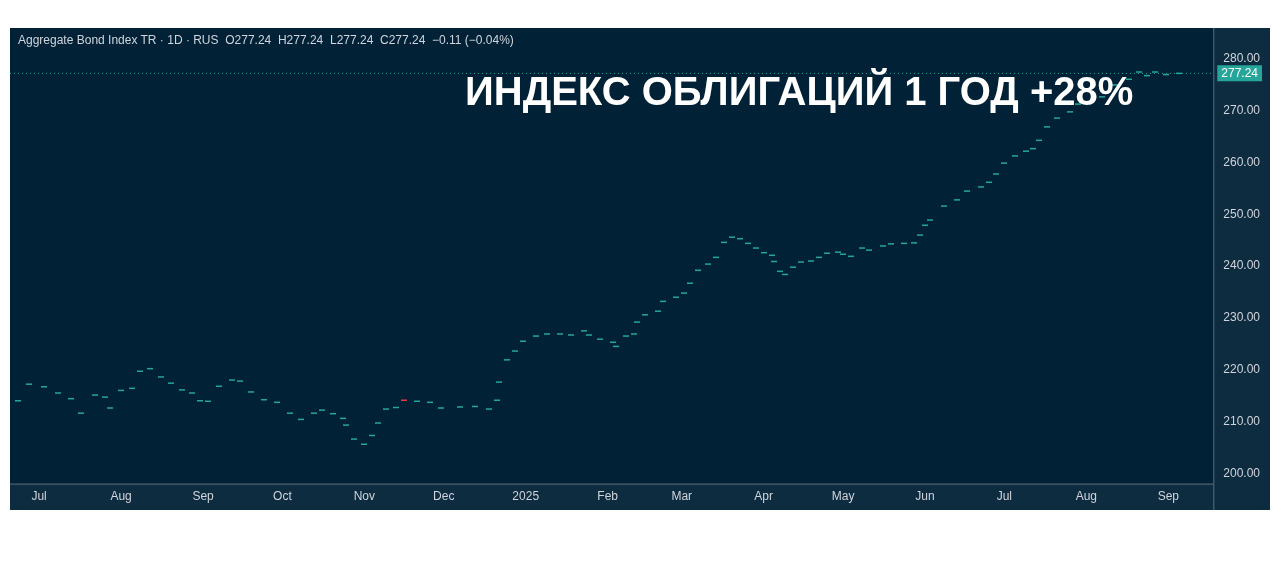 This screenshot has width=1281, height=571. I want to click on x-tick-label: Dec, so click(444, 496).